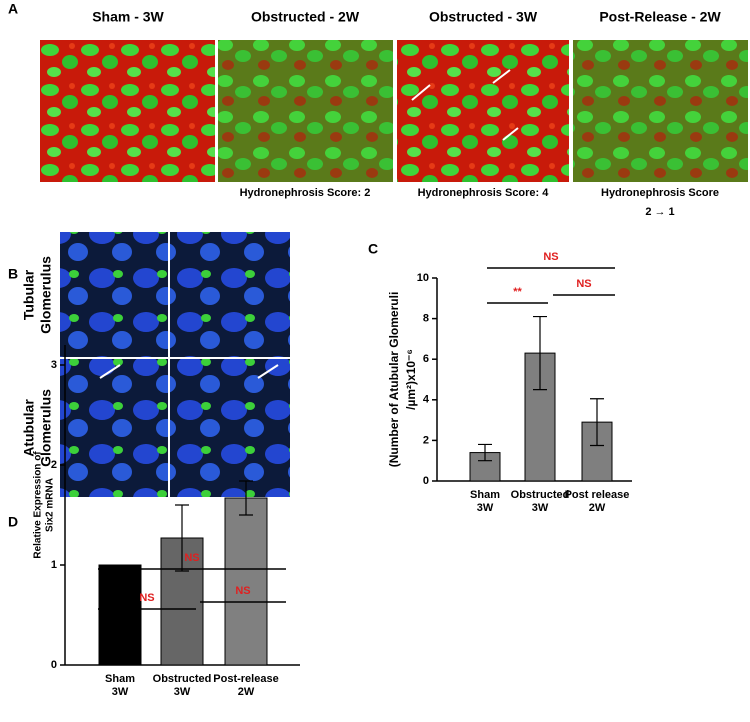 The height and width of the screenshot is (722, 750). What do you see at coordinates (660, 193) in the screenshot?
I see `score: Hydronephrosis Score` at bounding box center [660, 193].